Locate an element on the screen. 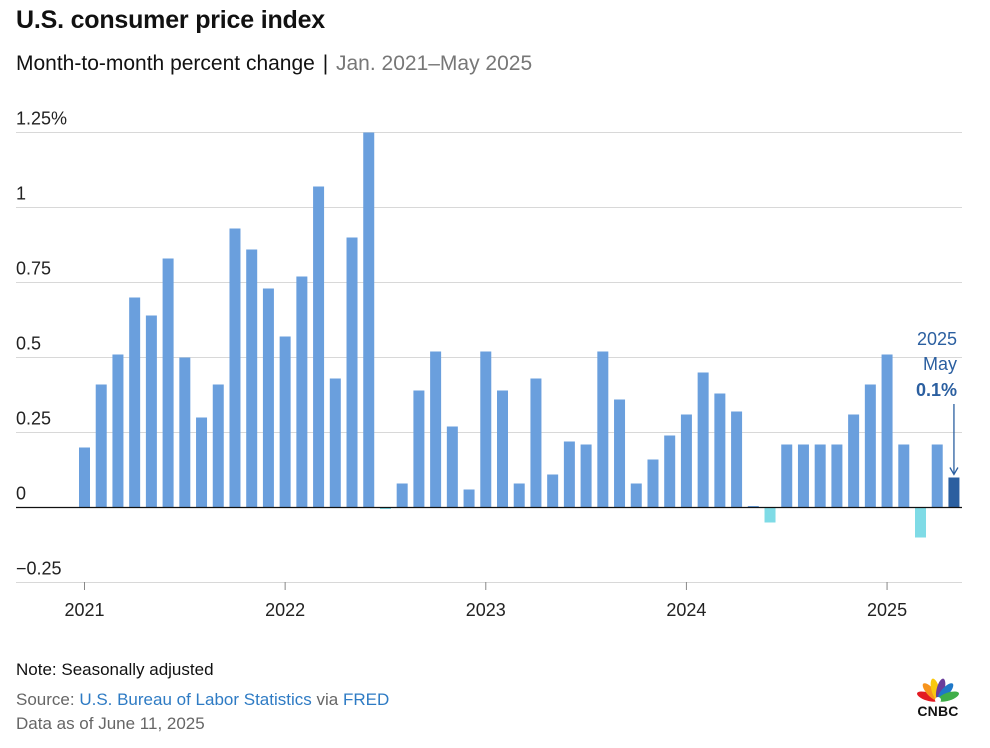  annotation-month: May is located at coordinates (940, 364).